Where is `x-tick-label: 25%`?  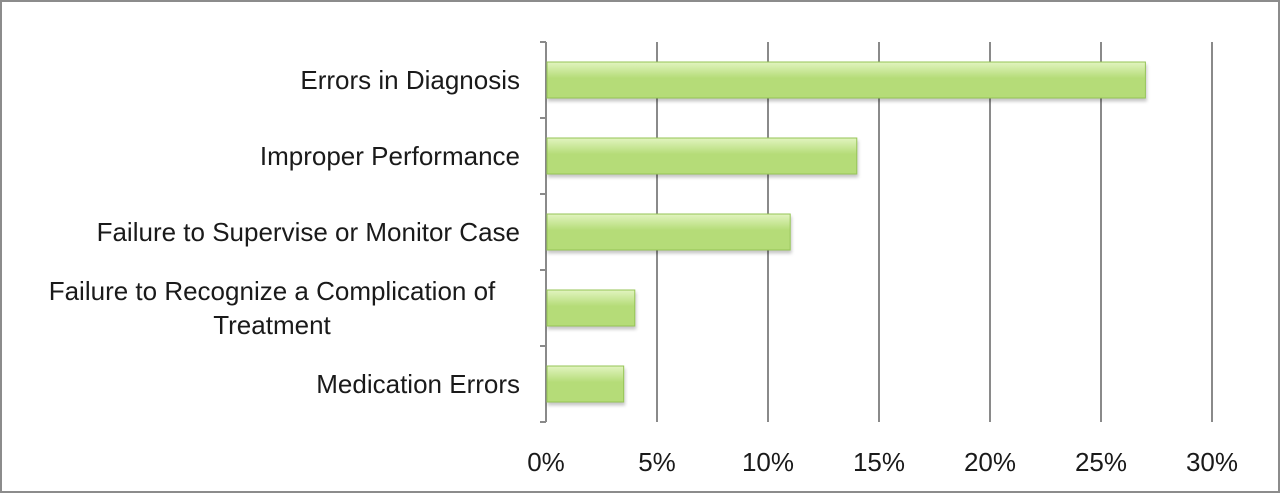 x-tick-label: 25% is located at coordinates (1101, 462).